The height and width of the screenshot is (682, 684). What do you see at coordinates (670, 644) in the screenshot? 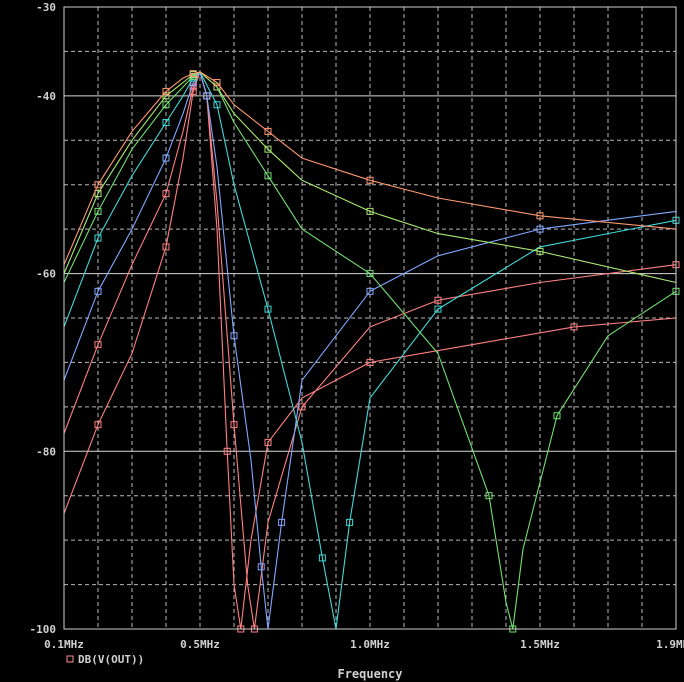
I see `x-tick-label: 1.9MHz` at bounding box center [670, 644].